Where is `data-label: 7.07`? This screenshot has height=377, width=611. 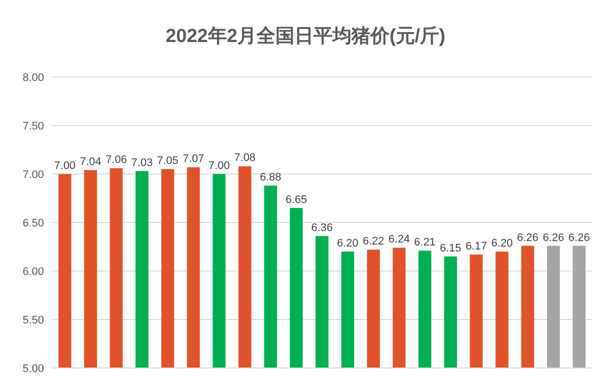
data-label: 7.07 is located at coordinates (193, 159).